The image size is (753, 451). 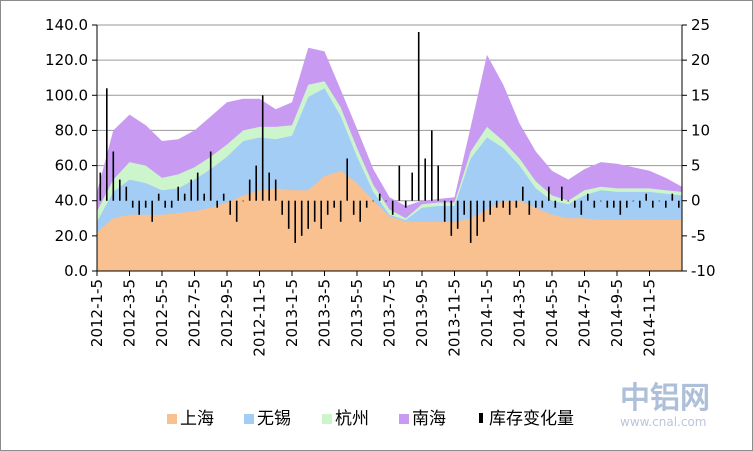 What do you see at coordinates (370, 419) in the screenshot?
I see `legend: 上海 无锡 杭州 南海 库存变化量` at bounding box center [370, 419].